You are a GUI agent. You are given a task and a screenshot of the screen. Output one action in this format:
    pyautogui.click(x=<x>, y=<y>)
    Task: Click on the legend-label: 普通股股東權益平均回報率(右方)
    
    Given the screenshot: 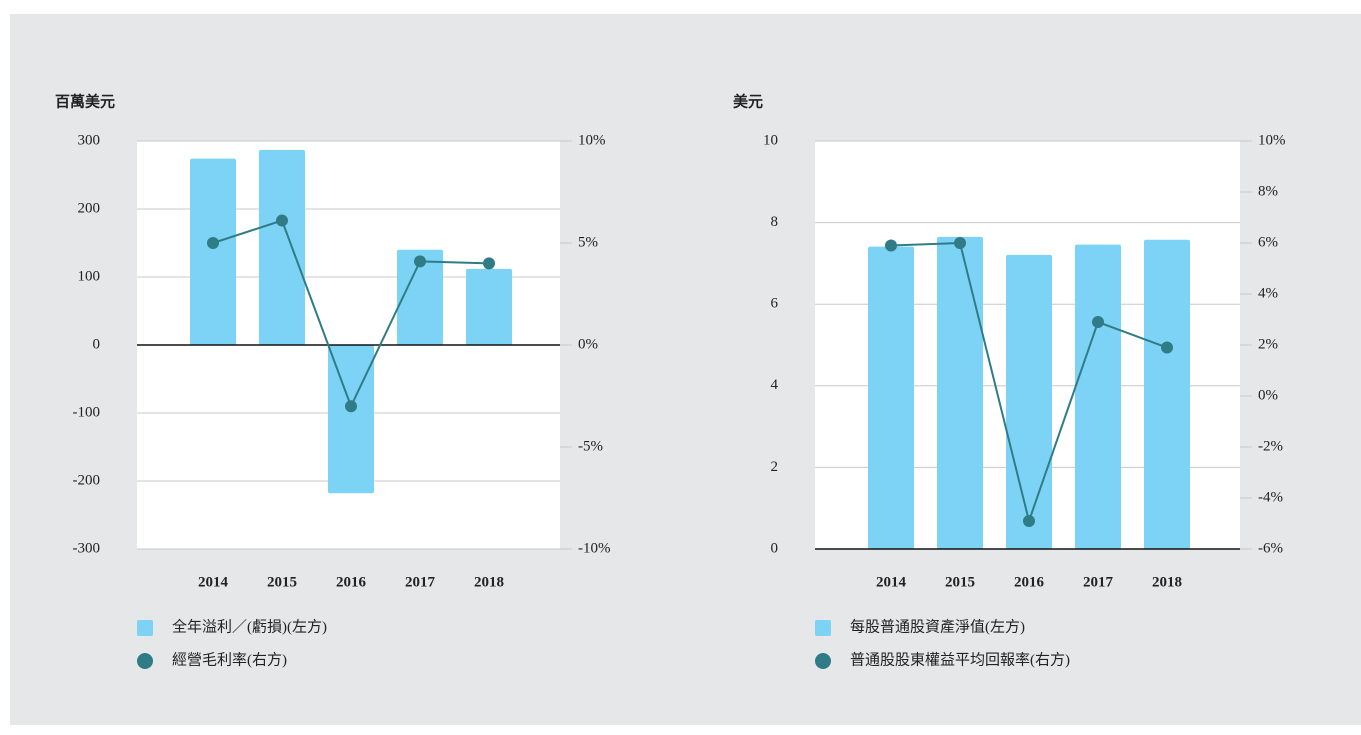 What is the action you would take?
    pyautogui.click(x=960, y=659)
    